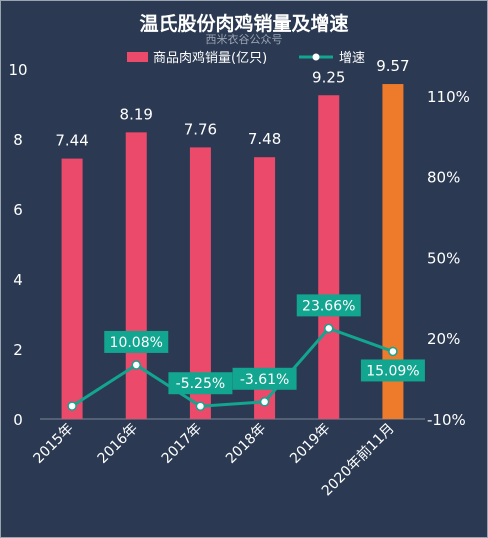  What do you see at coordinates (443, 258) in the screenshot?
I see `y-right-tick-label: 50%` at bounding box center [443, 258].